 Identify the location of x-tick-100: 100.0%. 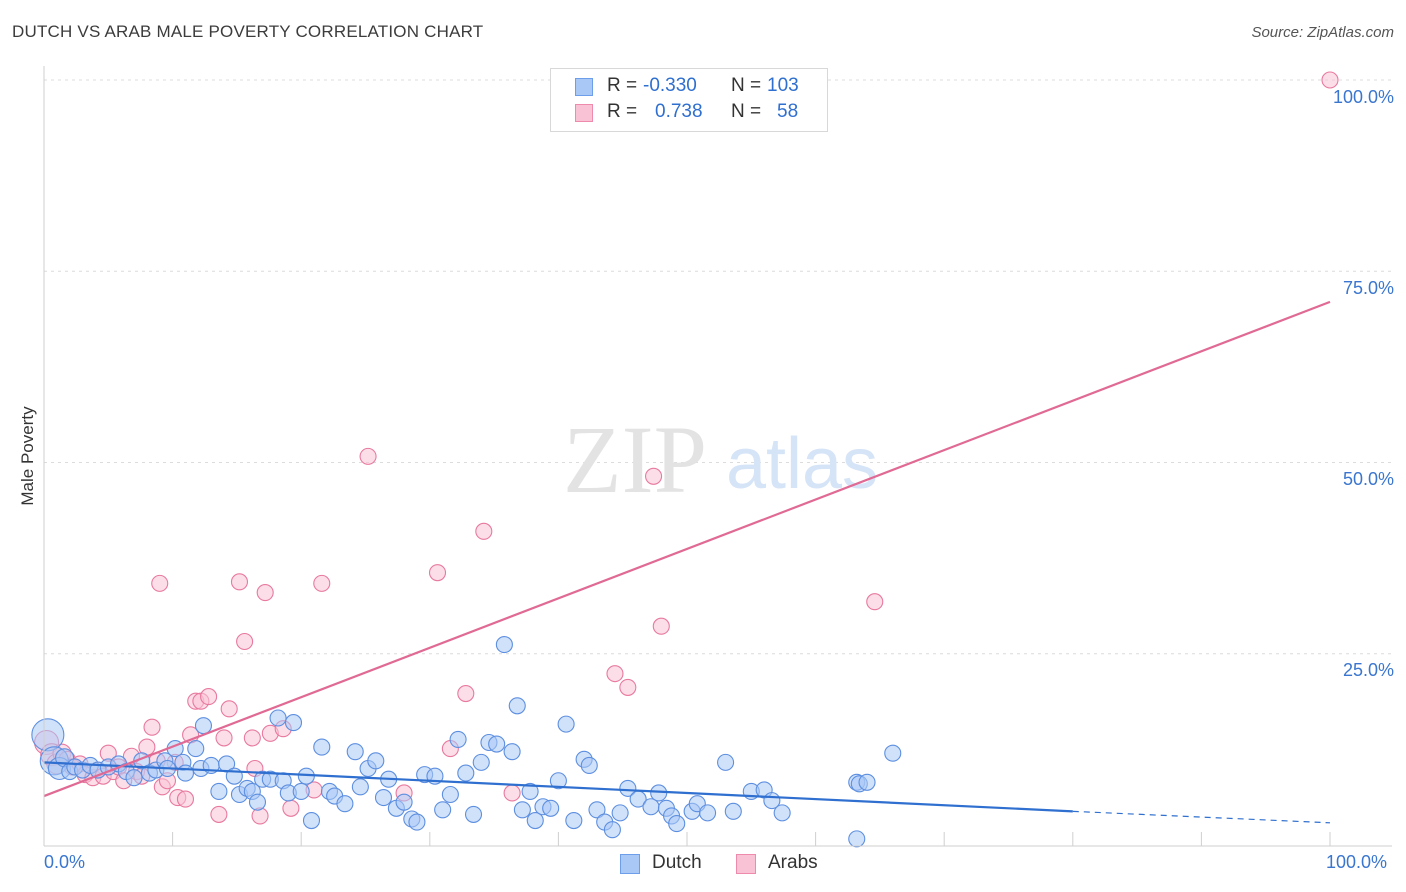
(1357, 862).